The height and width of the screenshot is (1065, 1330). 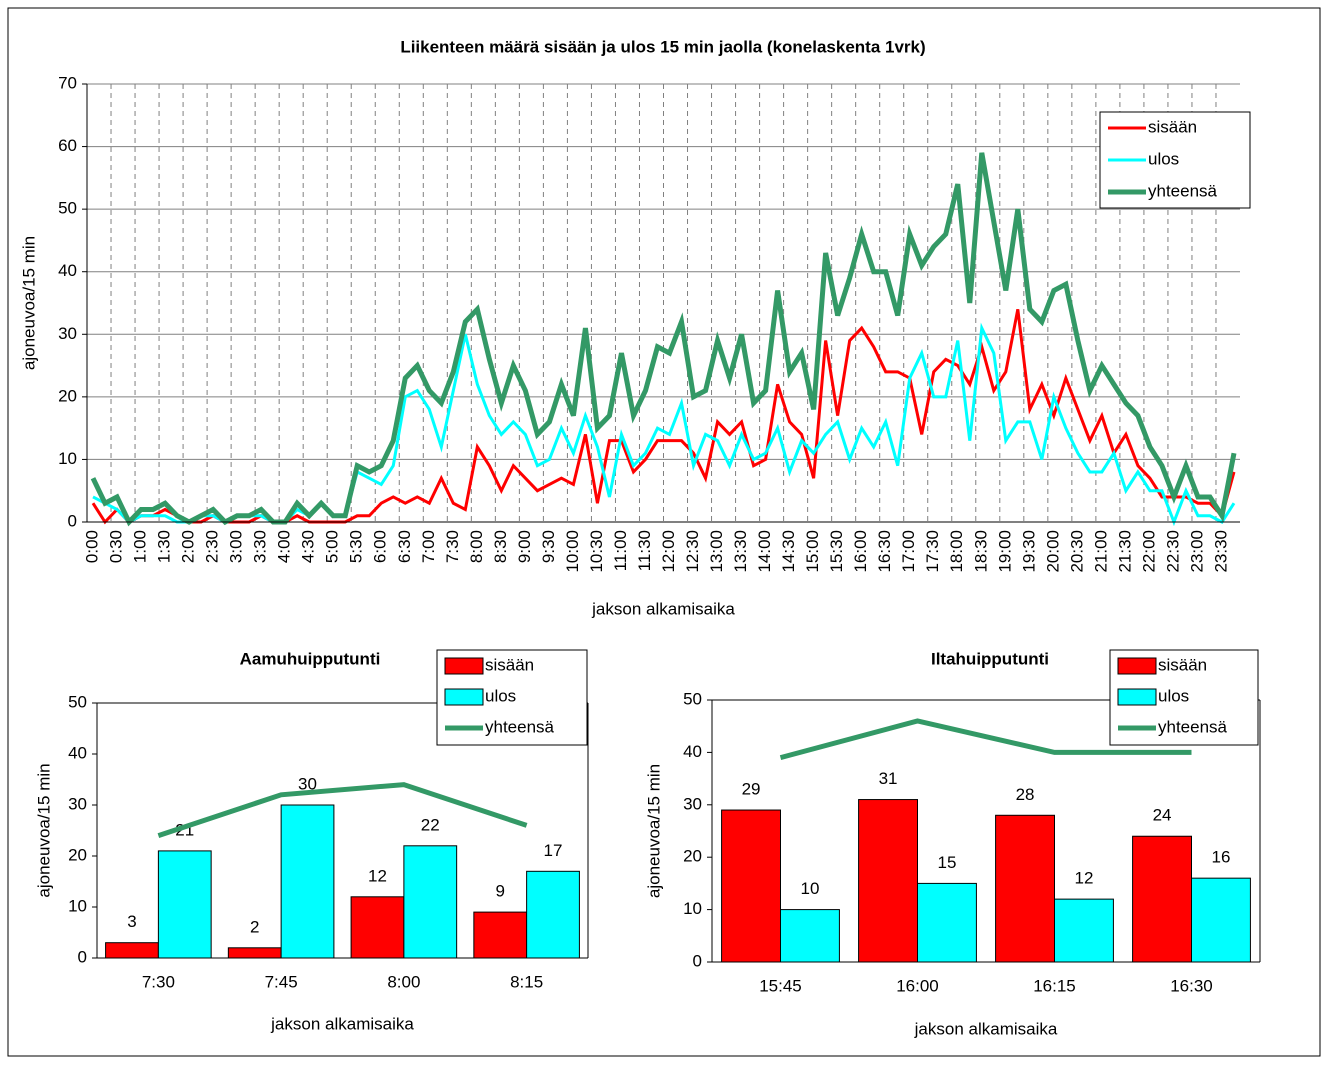 I want to click on x-tick-label: 3:00, so click(x=236, y=546).